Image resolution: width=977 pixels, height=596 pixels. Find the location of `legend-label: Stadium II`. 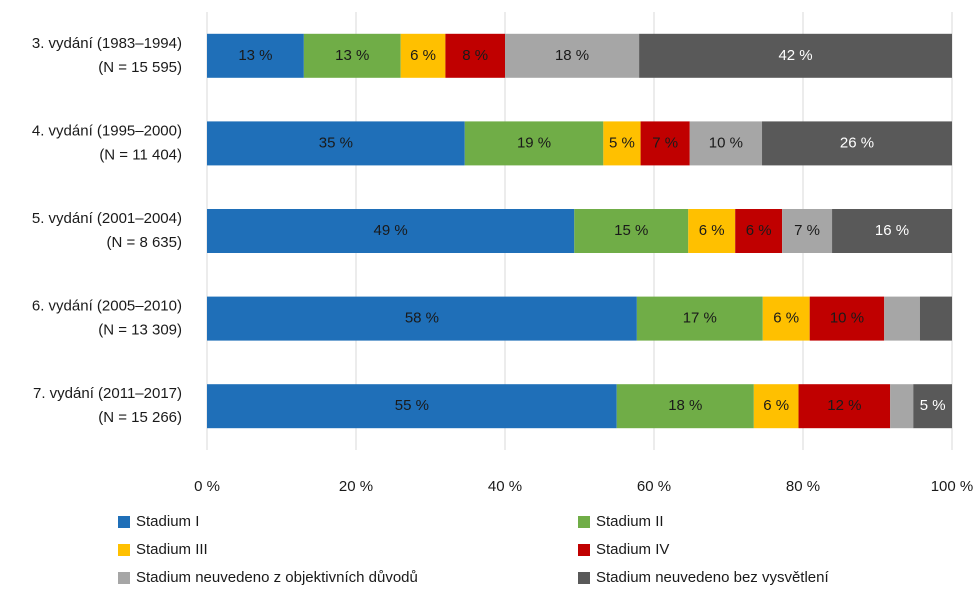

legend-label: Stadium II is located at coordinates (630, 521).